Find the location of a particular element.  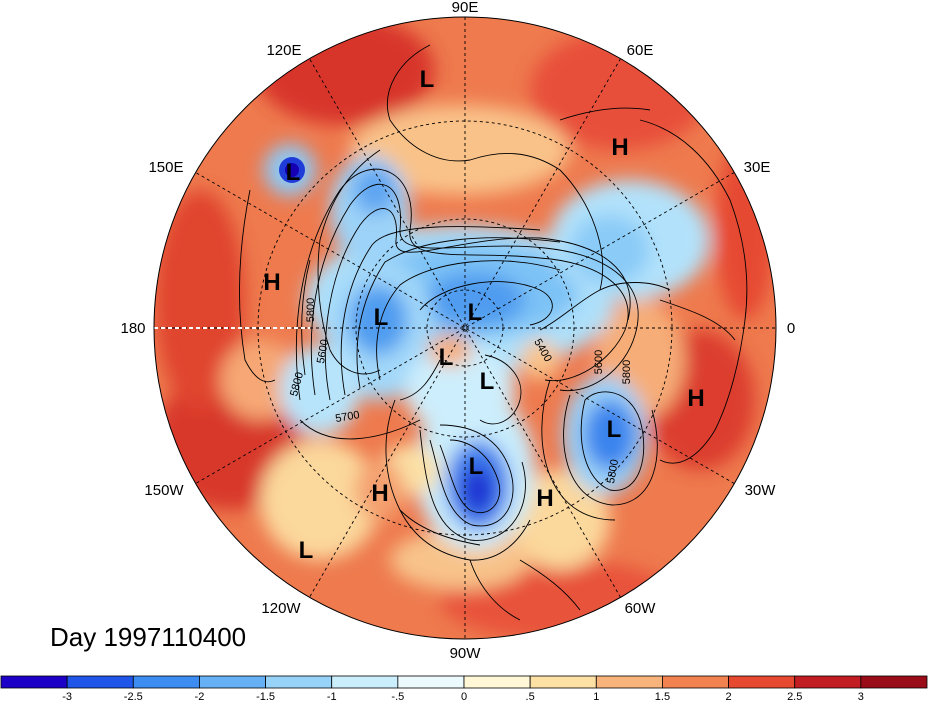

colorbar-tick-label: 1 is located at coordinates (596, 696).